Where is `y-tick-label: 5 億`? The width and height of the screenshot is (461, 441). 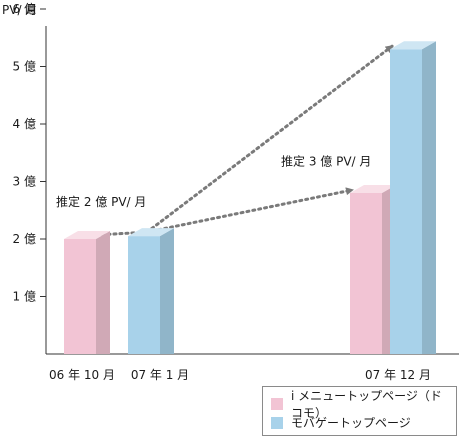 y-tick-label: 5 億 is located at coordinates (24, 67).